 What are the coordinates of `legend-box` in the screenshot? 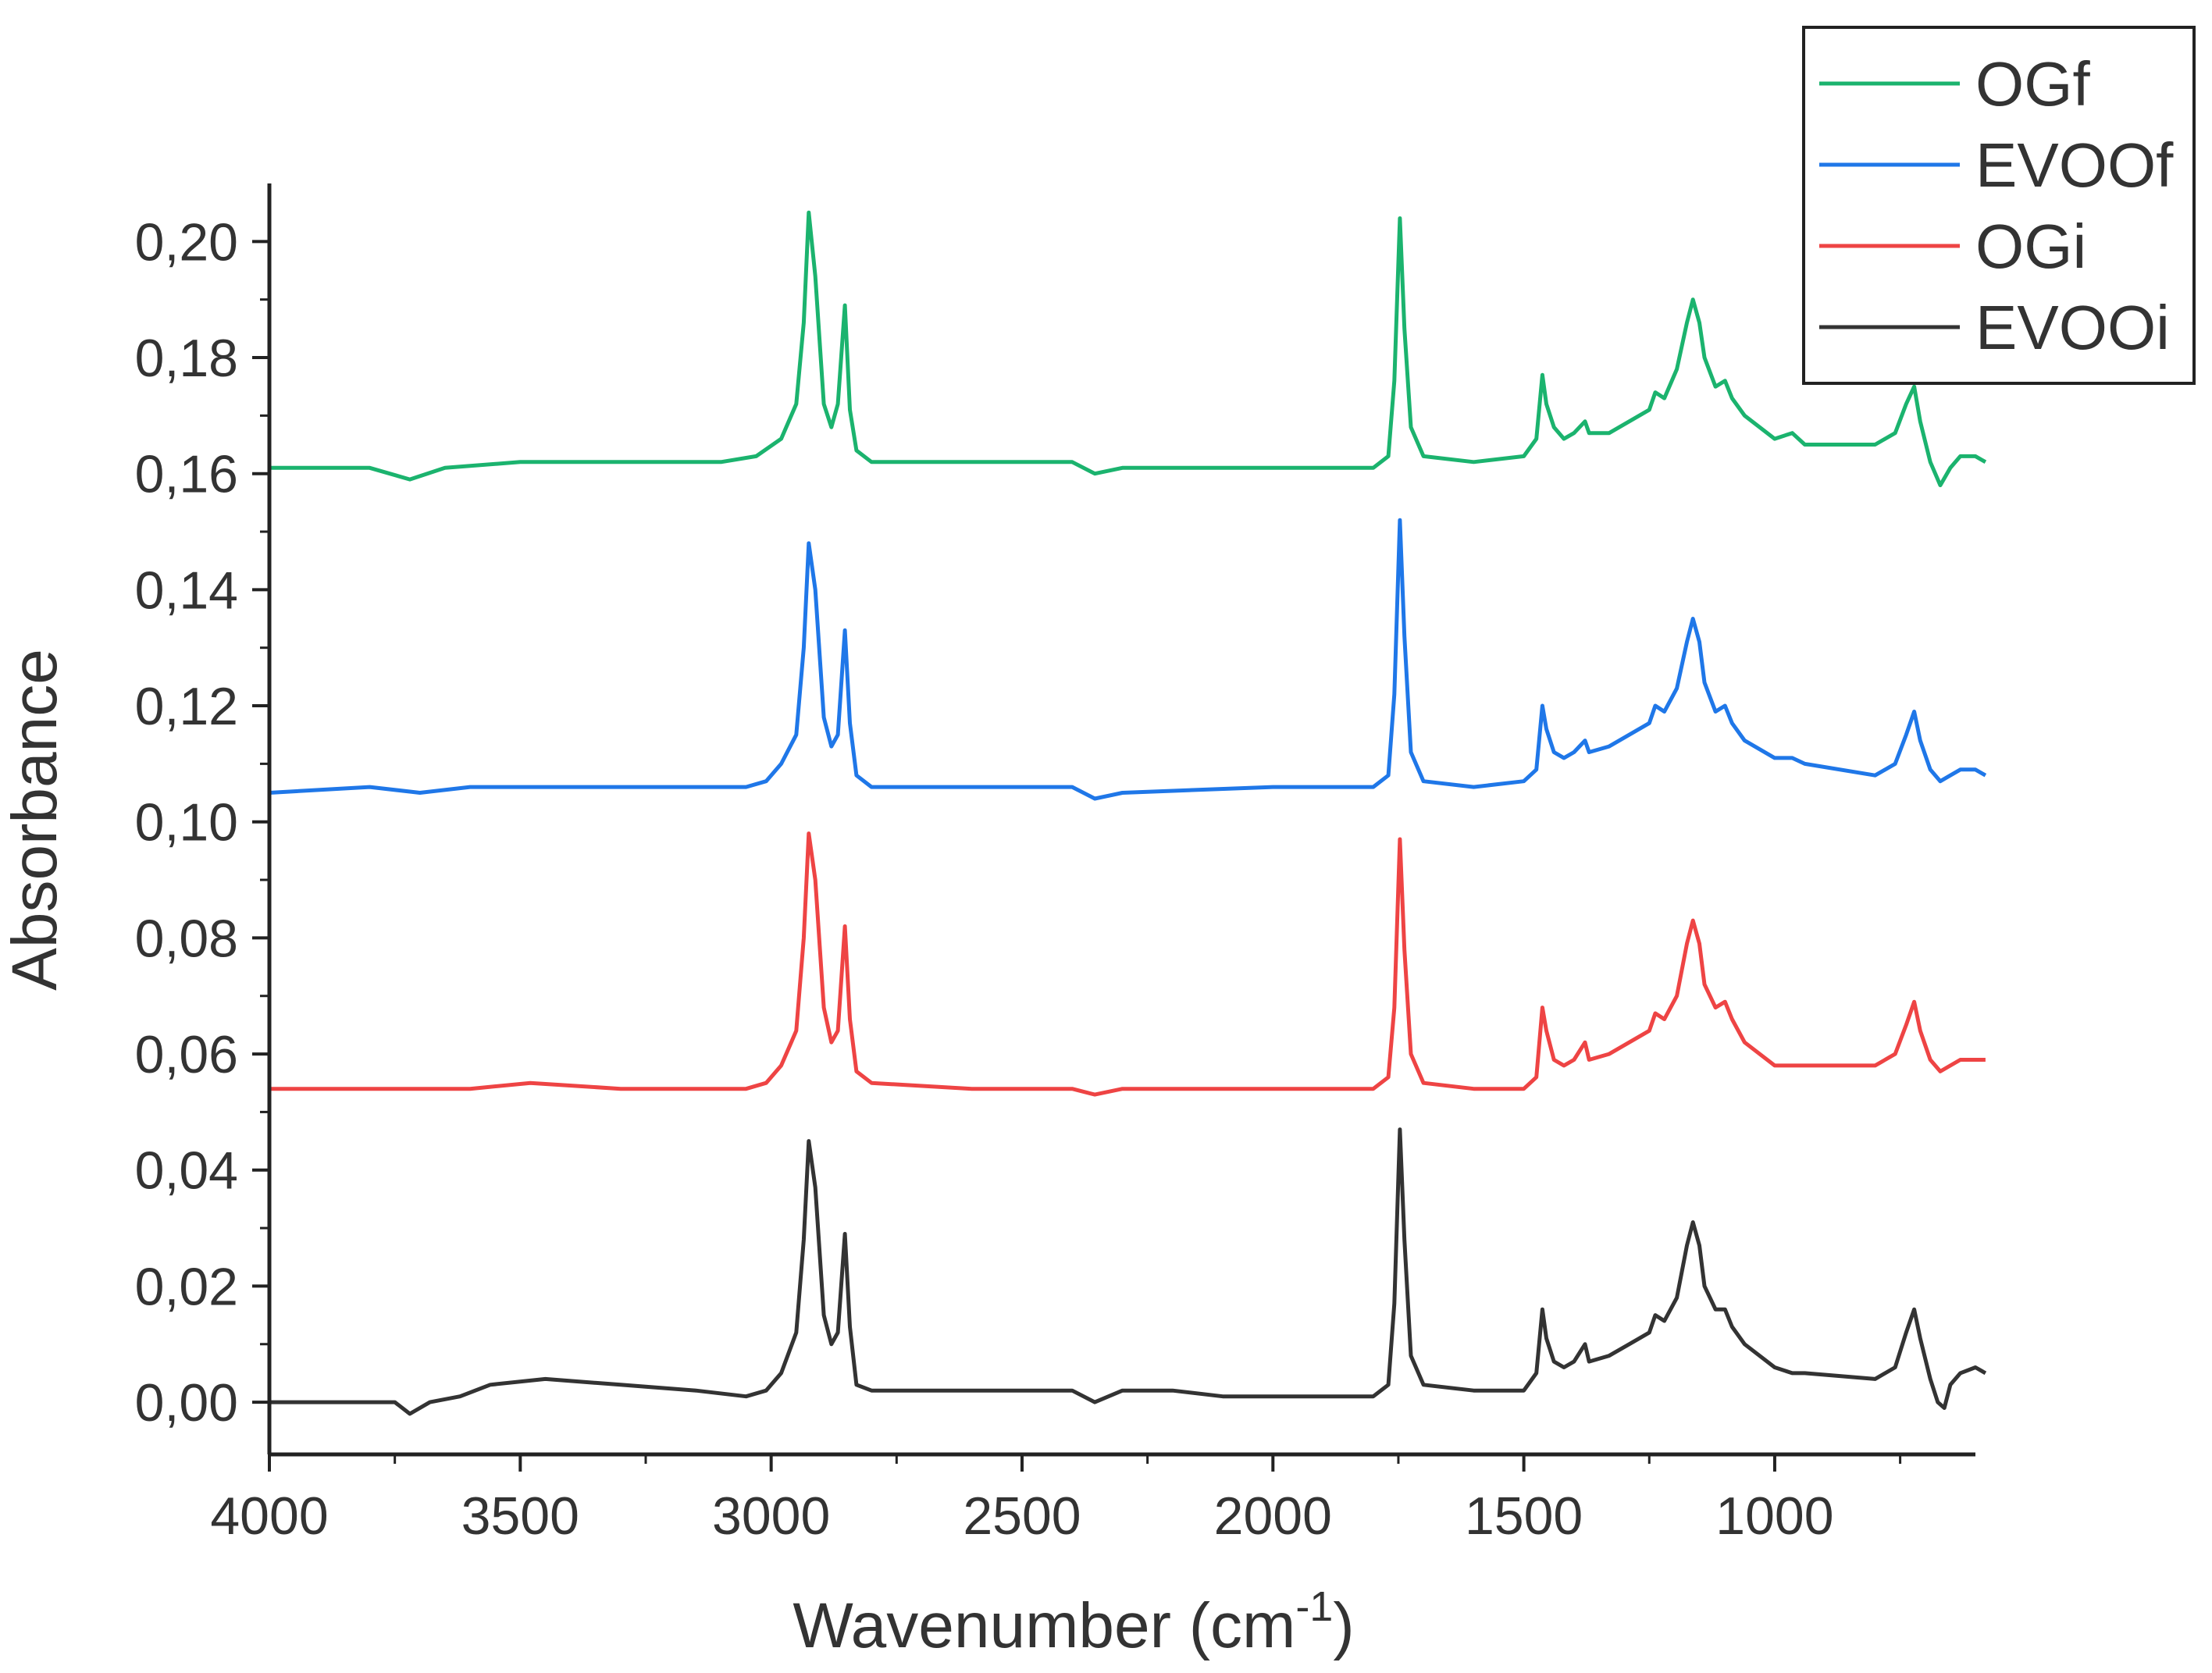 It's located at (1999, 205).